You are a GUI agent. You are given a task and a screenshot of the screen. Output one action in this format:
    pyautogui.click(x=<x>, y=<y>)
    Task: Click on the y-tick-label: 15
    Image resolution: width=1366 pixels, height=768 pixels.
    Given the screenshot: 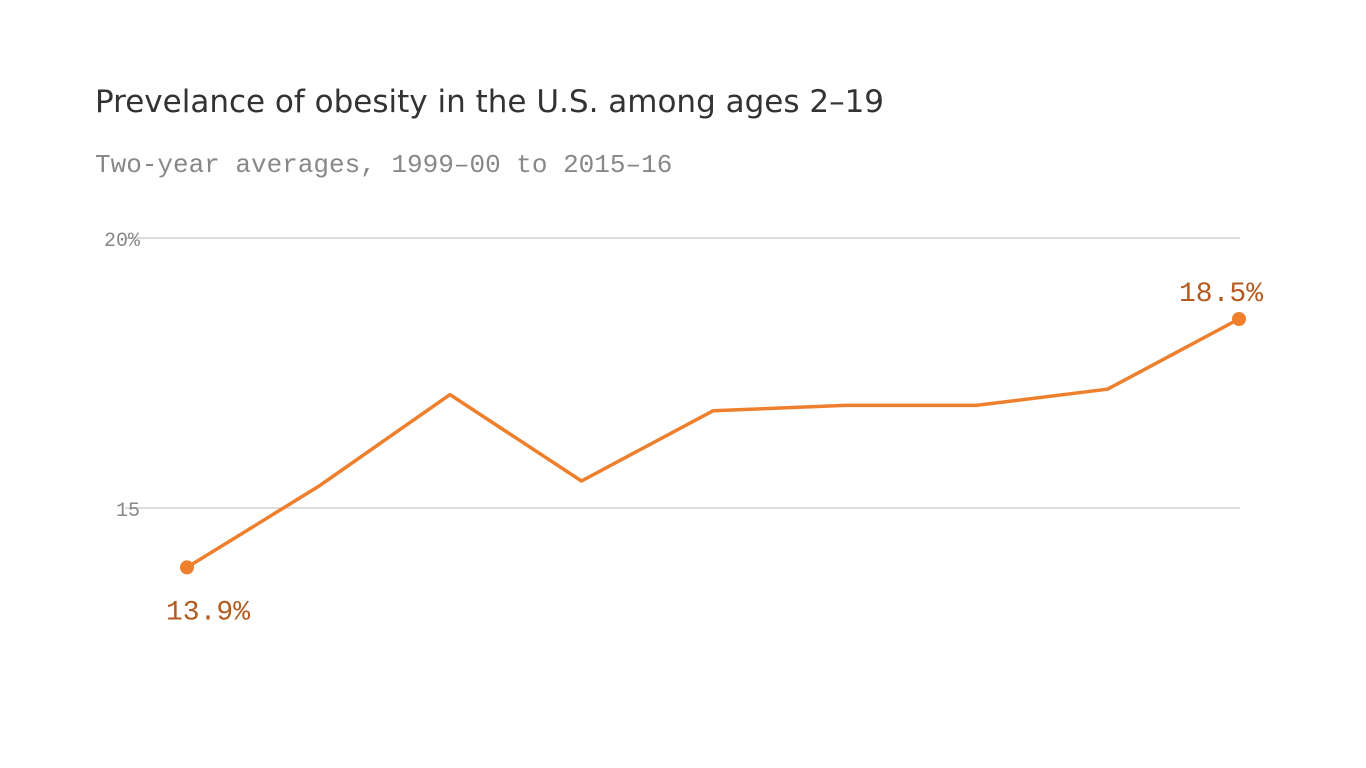 What is the action you would take?
    pyautogui.click(x=128, y=511)
    